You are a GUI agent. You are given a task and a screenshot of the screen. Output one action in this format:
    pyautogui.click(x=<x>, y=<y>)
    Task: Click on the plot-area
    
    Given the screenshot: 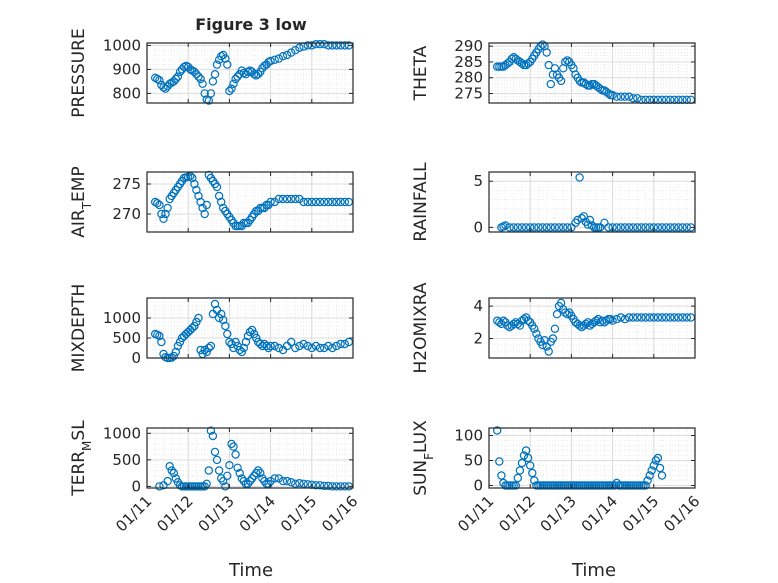 What is the action you would take?
    pyautogui.click(x=592, y=73)
    